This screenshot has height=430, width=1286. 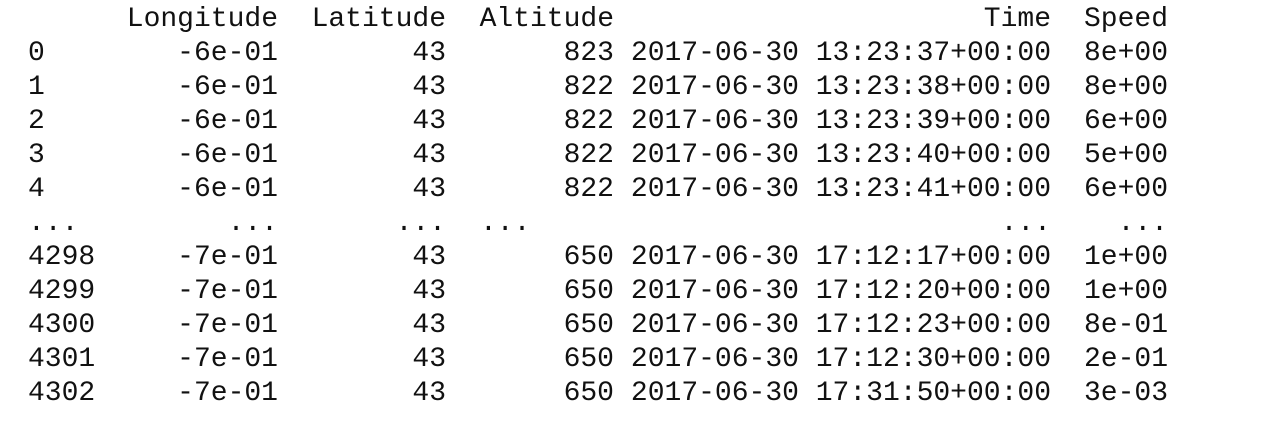 What do you see at coordinates (36, 87) in the screenshot?
I see `row-index: 1` at bounding box center [36, 87].